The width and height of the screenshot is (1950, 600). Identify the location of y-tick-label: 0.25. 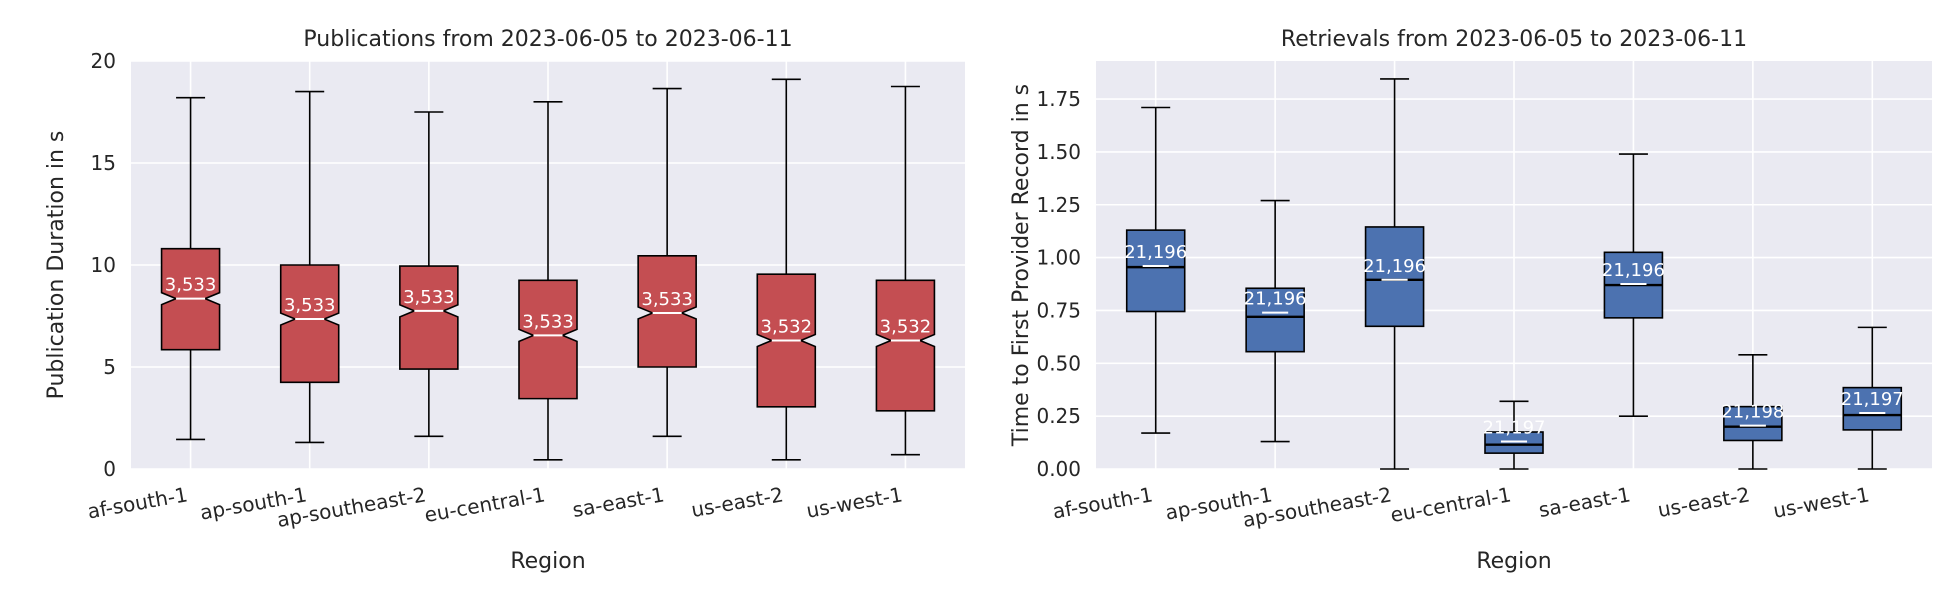
(1058, 416).